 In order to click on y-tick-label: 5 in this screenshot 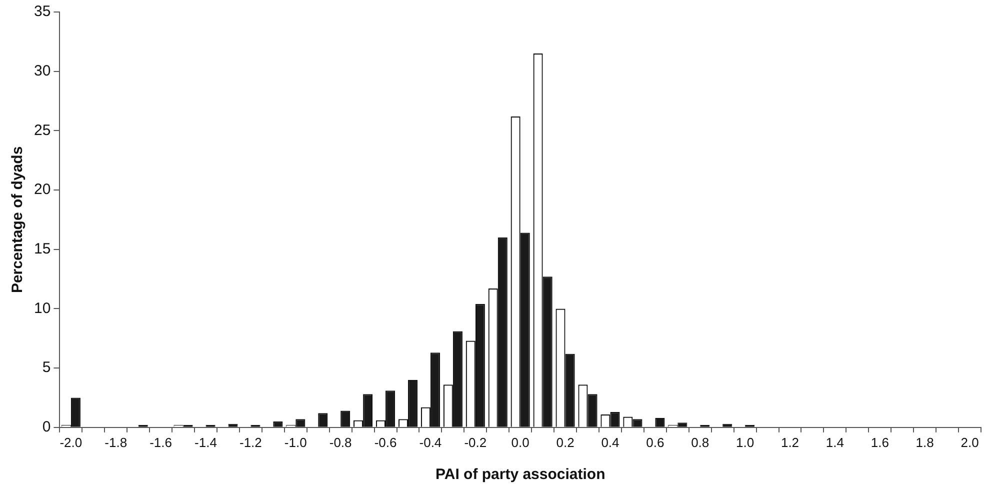, I will do `click(46, 367)`.